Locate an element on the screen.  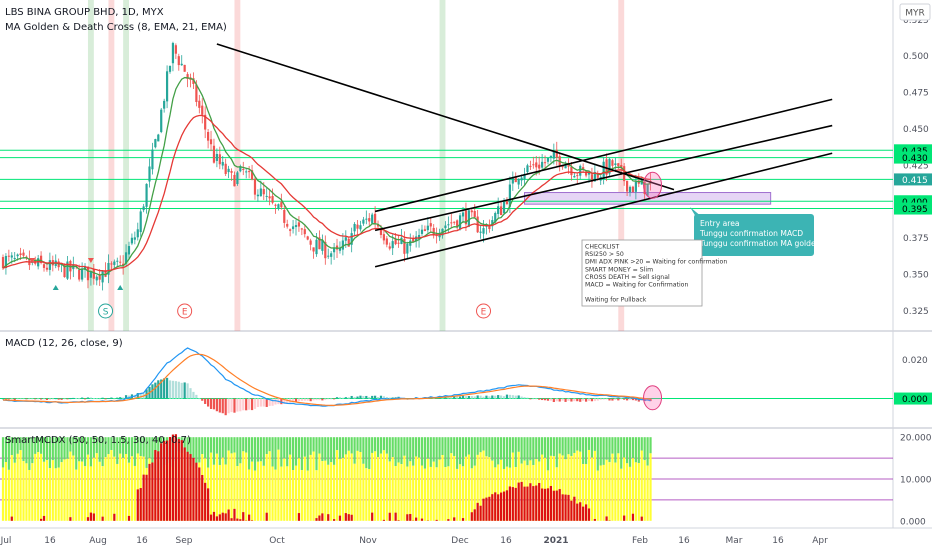
checklist-line: CROSS DEATH = Sell signal is located at coordinates (627, 277).